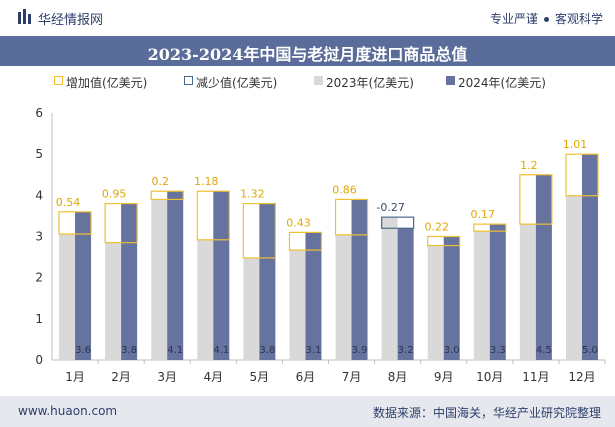  Describe the element at coordinates (167, 377) in the screenshot. I see `x-tick-label: 3月` at that location.